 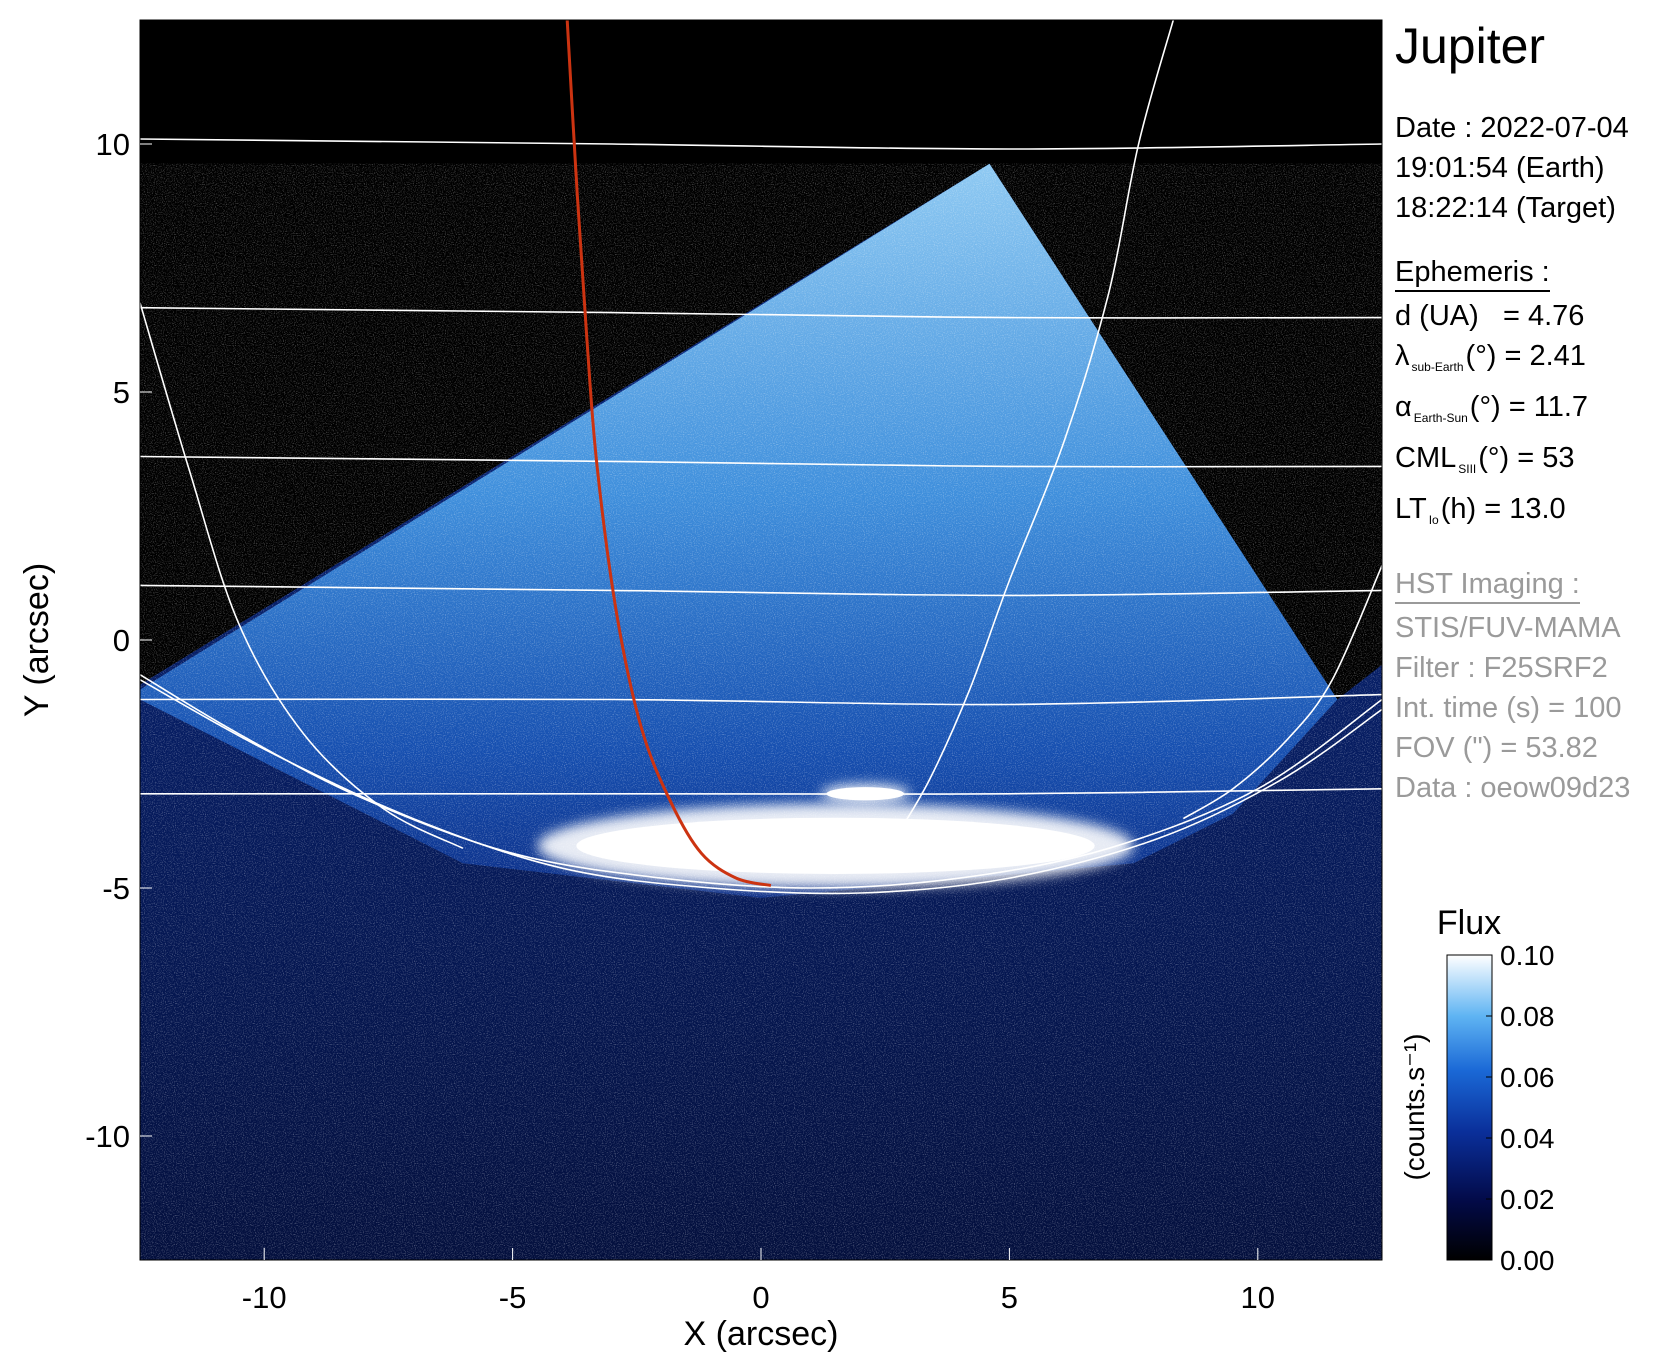 What do you see at coordinates (1009, 1297) in the screenshot?
I see `x-tick-label: 5` at bounding box center [1009, 1297].